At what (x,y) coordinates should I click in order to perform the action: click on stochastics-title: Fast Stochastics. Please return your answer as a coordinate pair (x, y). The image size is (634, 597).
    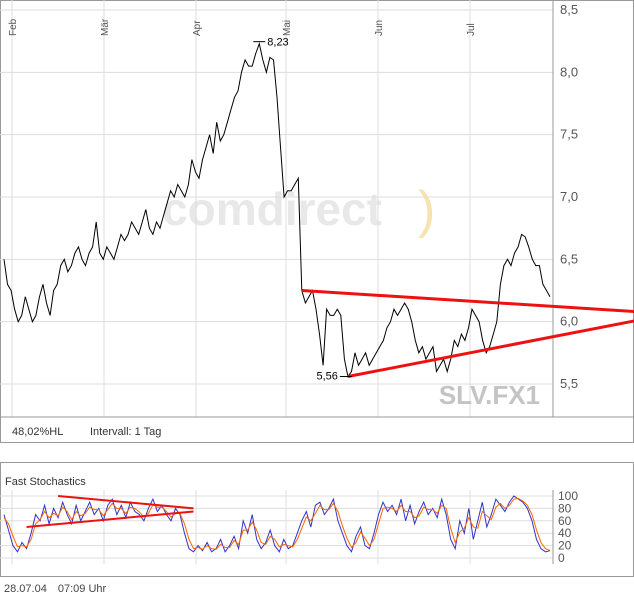
    Looking at the image, I should click on (45, 482).